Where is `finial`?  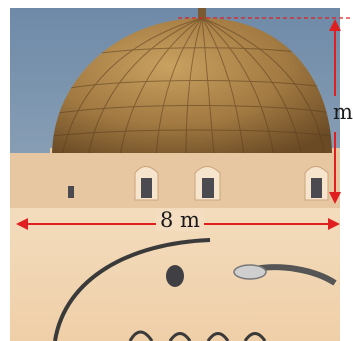 finial is located at coordinates (202, 14).